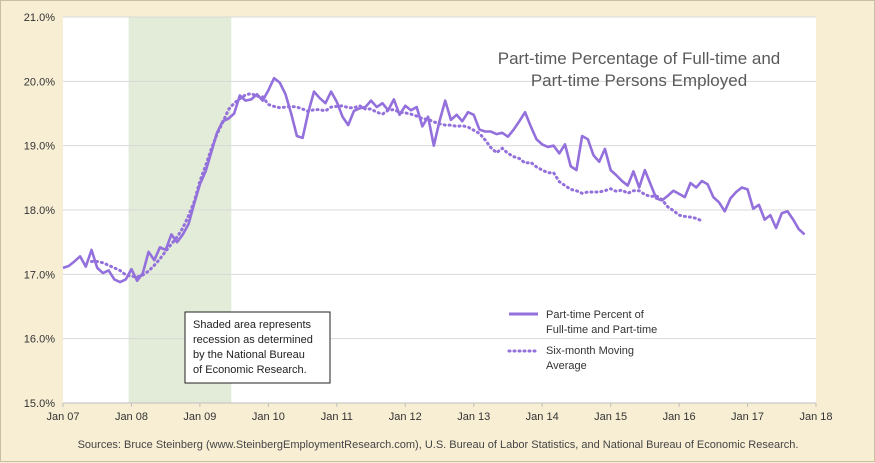 The image size is (875, 463). What do you see at coordinates (39, 404) in the screenshot?
I see `y-tick-label: 15.0%` at bounding box center [39, 404].